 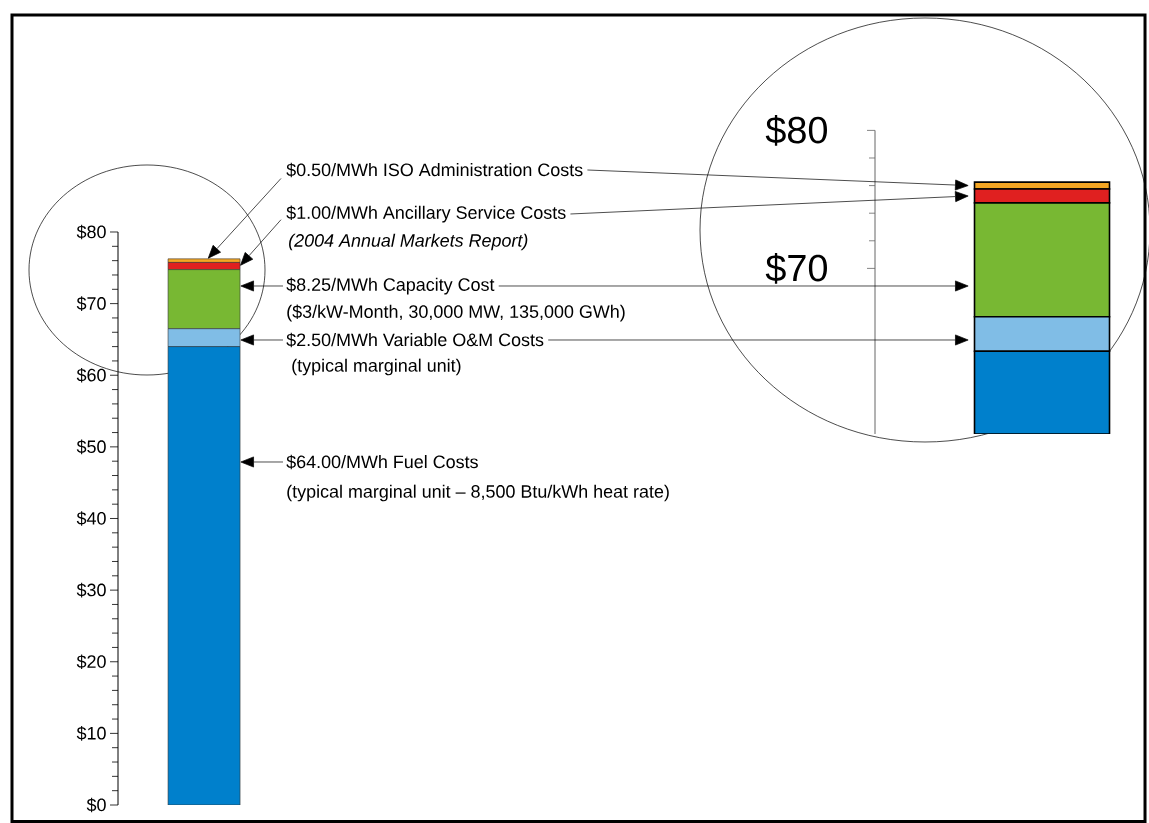 What do you see at coordinates (91, 447) in the screenshot?
I see `y-tick-label: $50` at bounding box center [91, 447].